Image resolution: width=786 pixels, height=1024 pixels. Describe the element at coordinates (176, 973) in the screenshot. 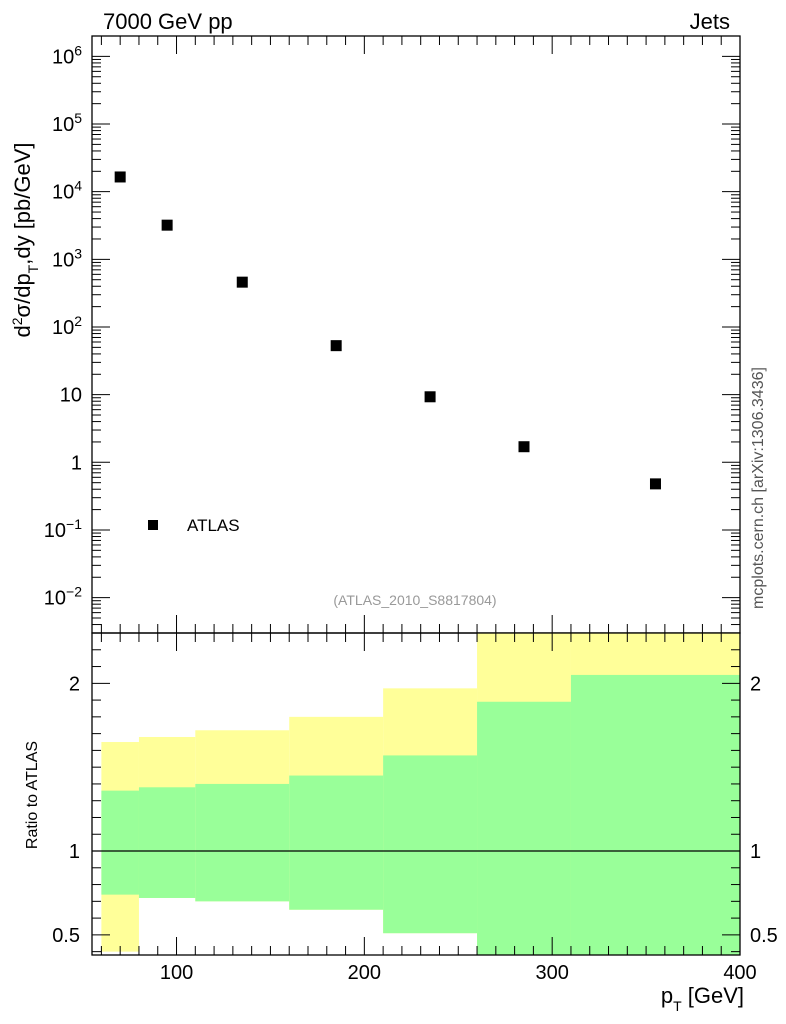

I see `x-tick-label: 100` at that location.